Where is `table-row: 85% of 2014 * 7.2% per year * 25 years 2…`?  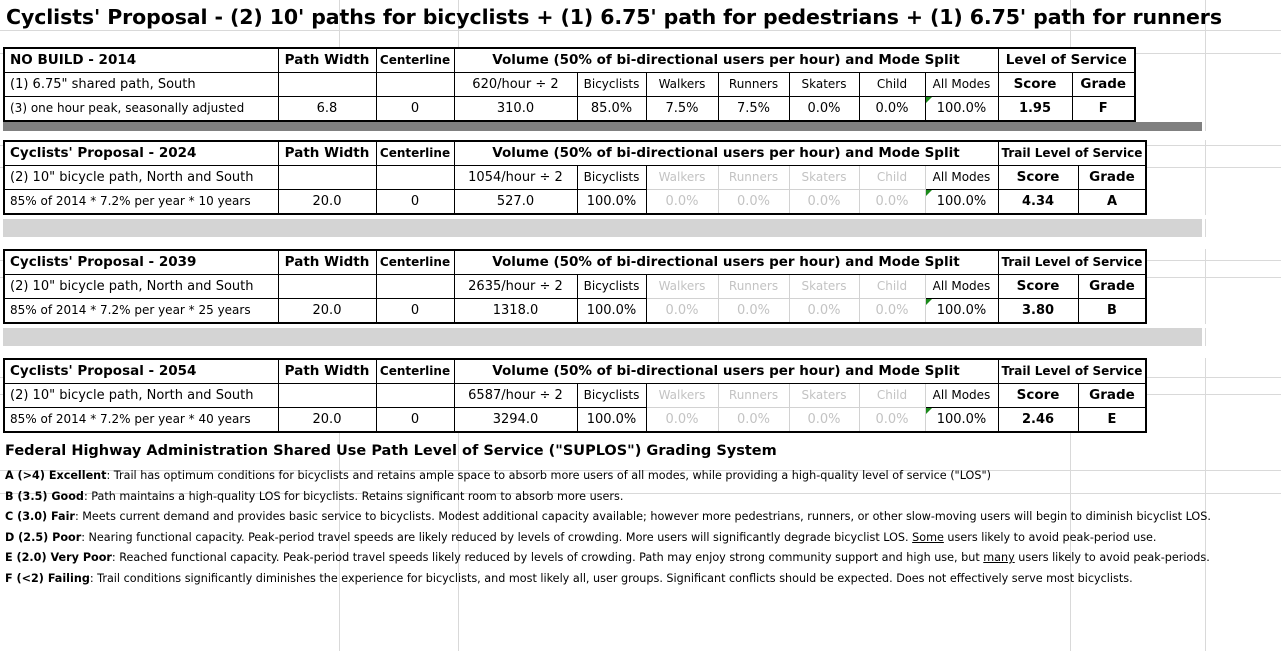 table-row: 85% of 2014 * 7.2% per year * 25 years 2… is located at coordinates (575, 311).